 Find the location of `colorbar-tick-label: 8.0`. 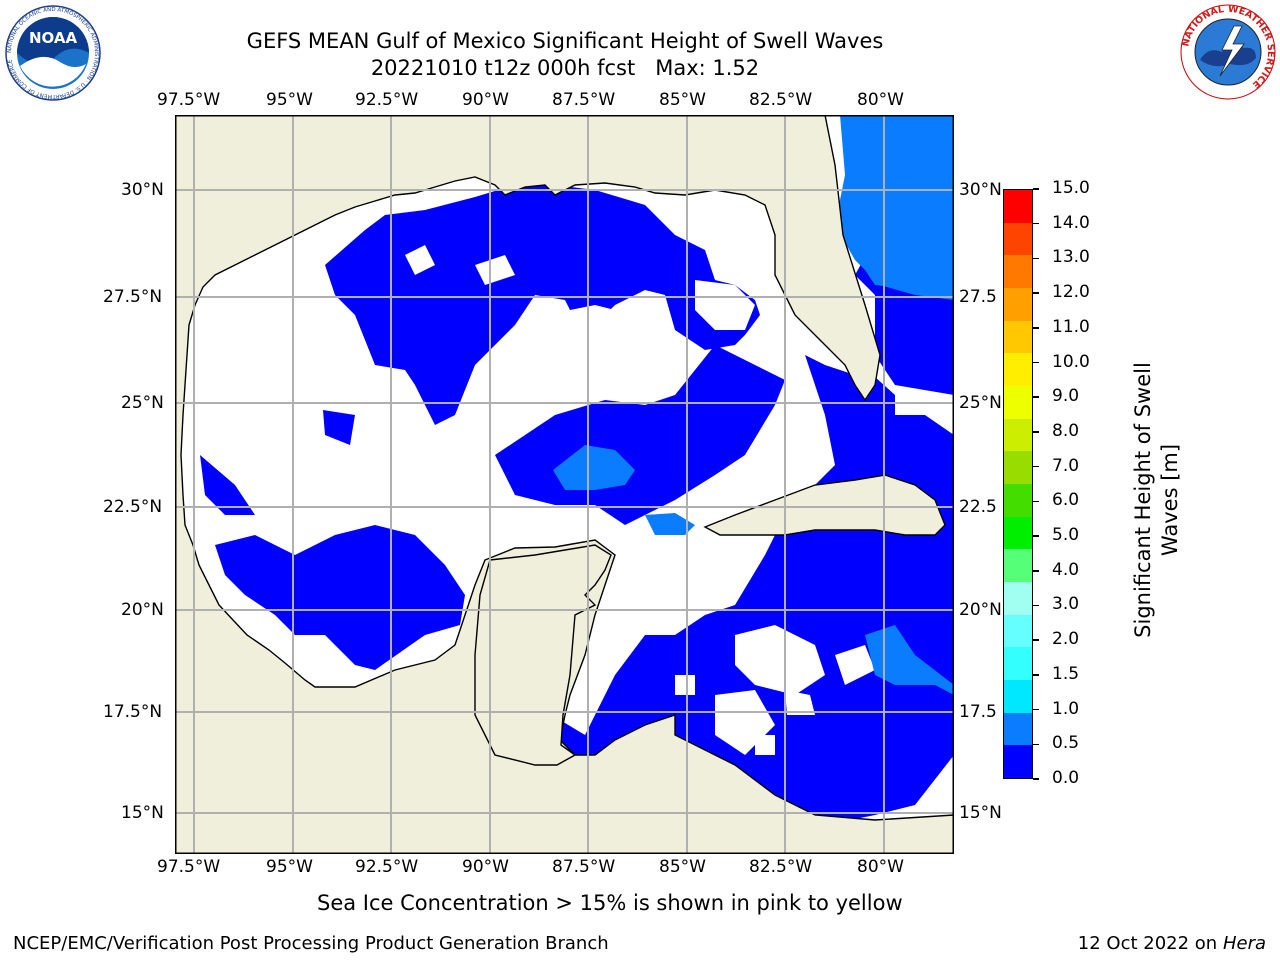

colorbar-tick-label: 8.0 is located at coordinates (1066, 430).